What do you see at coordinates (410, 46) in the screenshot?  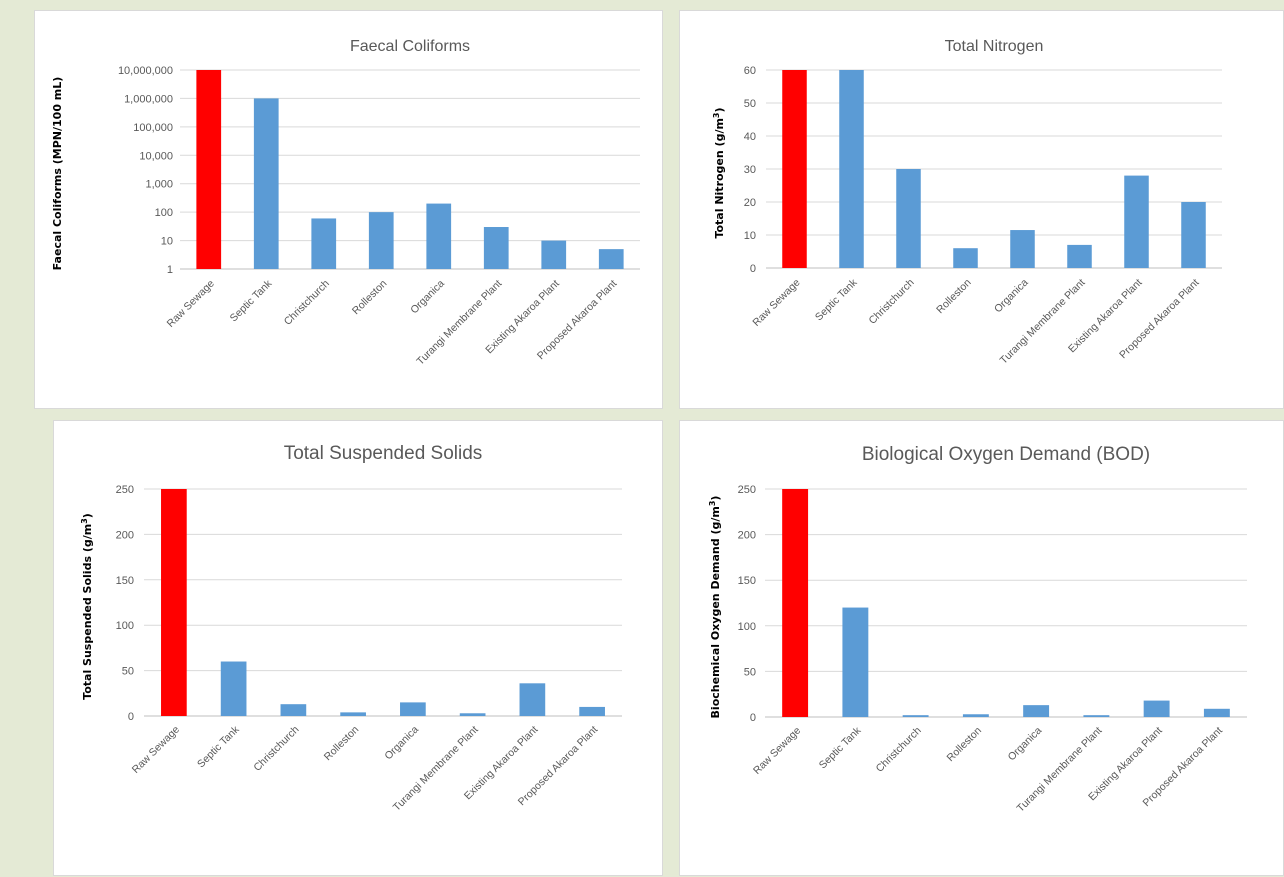 I see `chart-title: Faecal Coliforms` at bounding box center [410, 46].